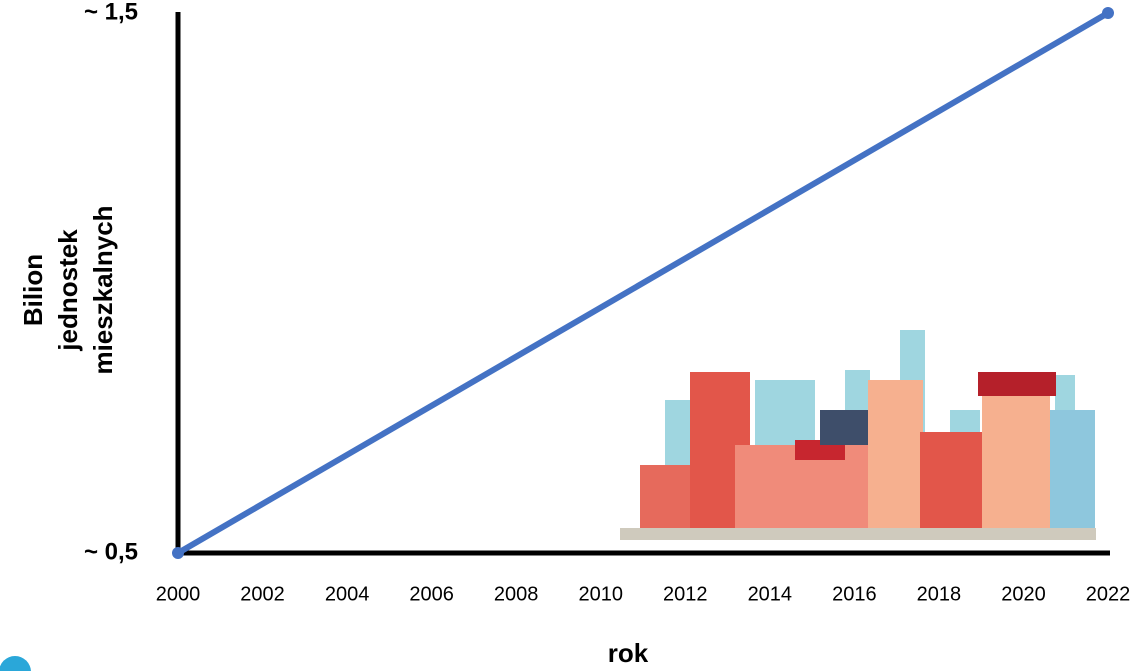 The width and height of the screenshot is (1143, 671). I want to click on dome, so click(845, 427).